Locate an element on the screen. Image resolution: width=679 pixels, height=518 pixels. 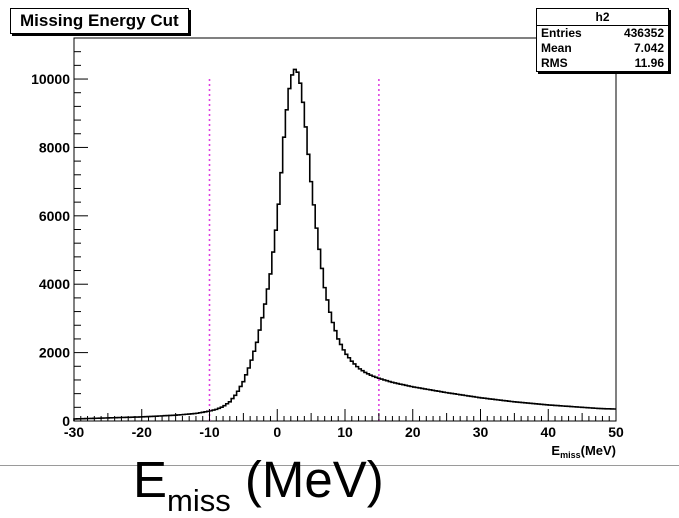
big-x-axis-label: Emiss (MeV) is located at coordinates (258, 484).